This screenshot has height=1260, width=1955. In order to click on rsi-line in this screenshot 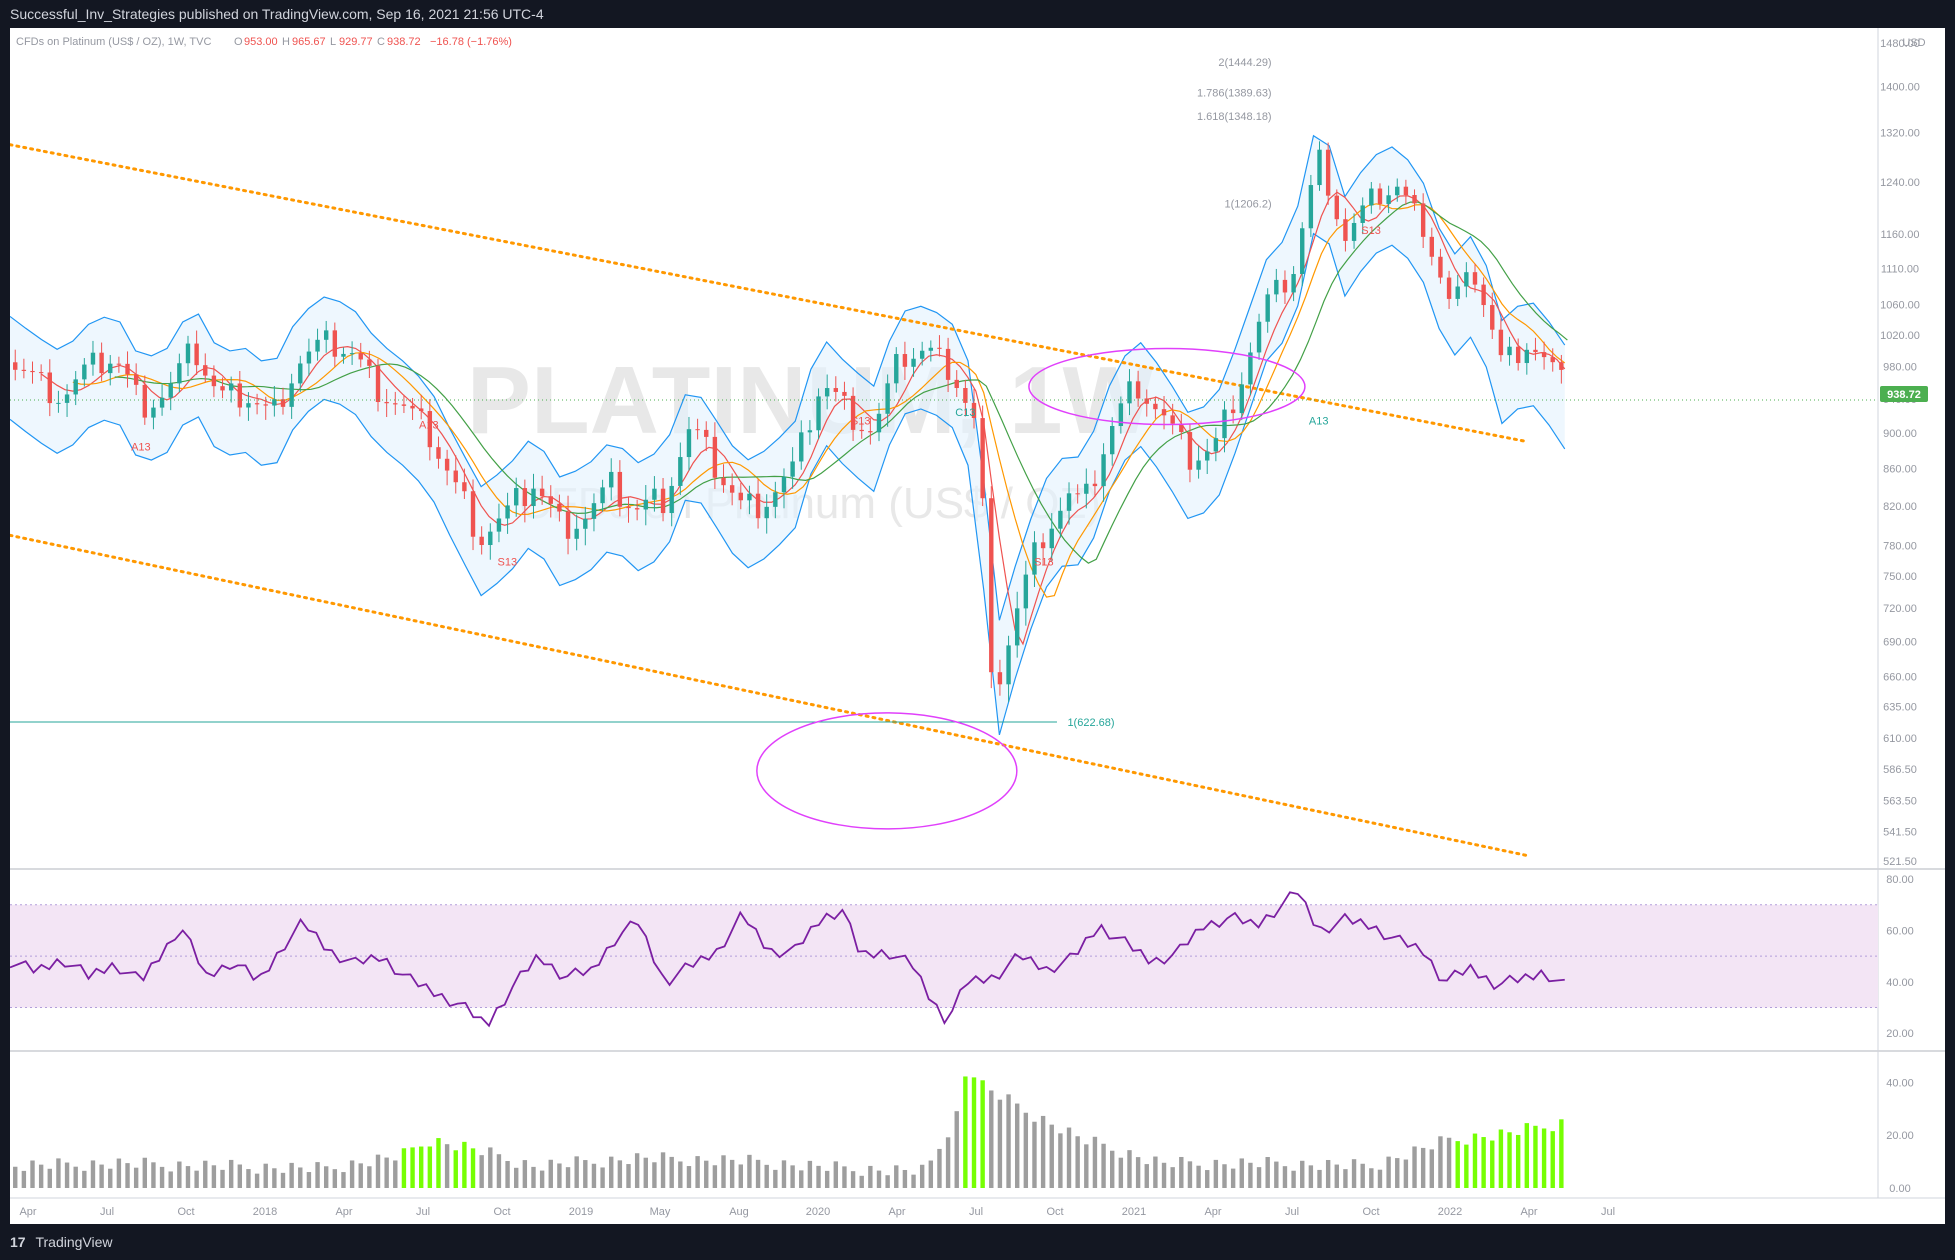, I will do `click(787, 959)`.